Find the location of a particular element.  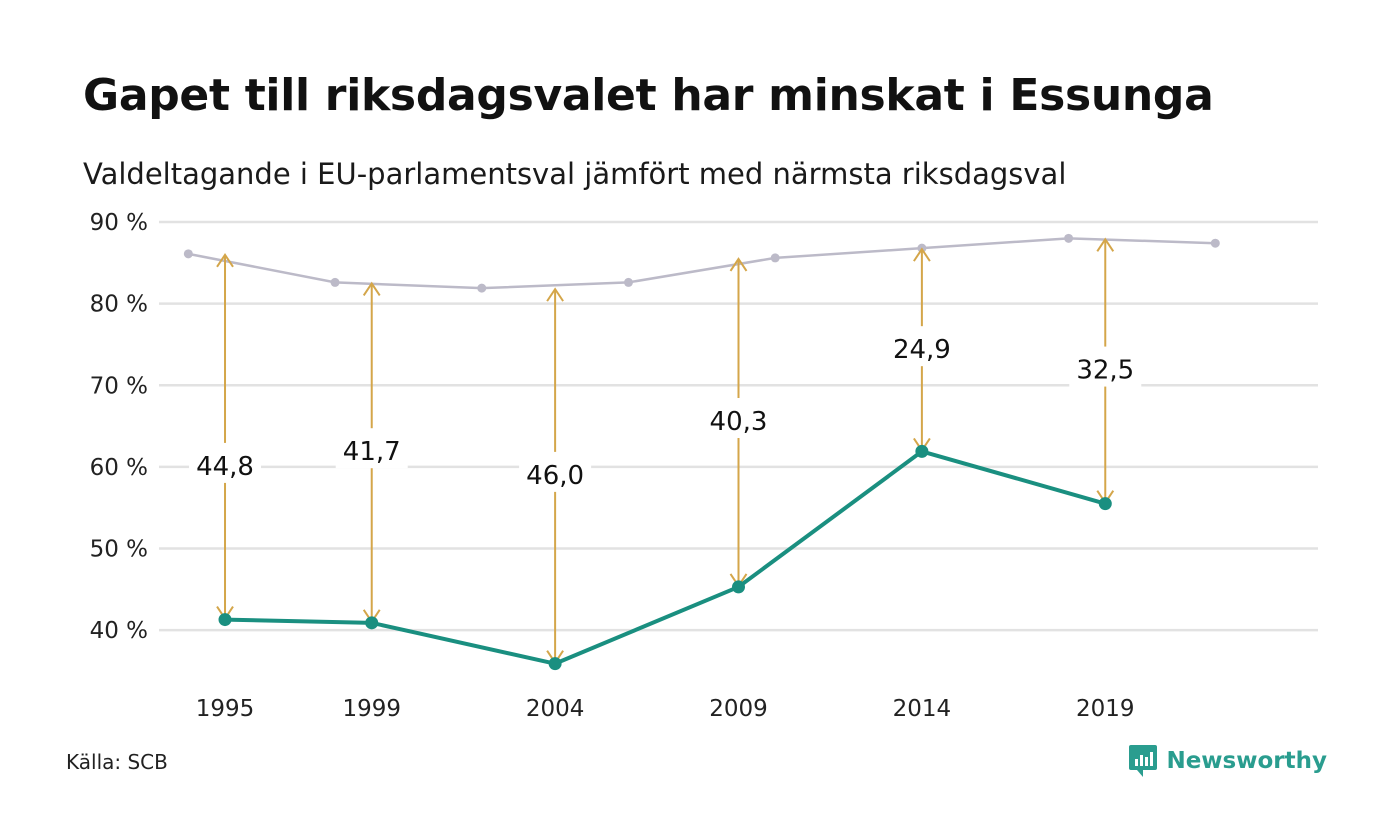

y-tick-label: 90 % is located at coordinates (119, 223).